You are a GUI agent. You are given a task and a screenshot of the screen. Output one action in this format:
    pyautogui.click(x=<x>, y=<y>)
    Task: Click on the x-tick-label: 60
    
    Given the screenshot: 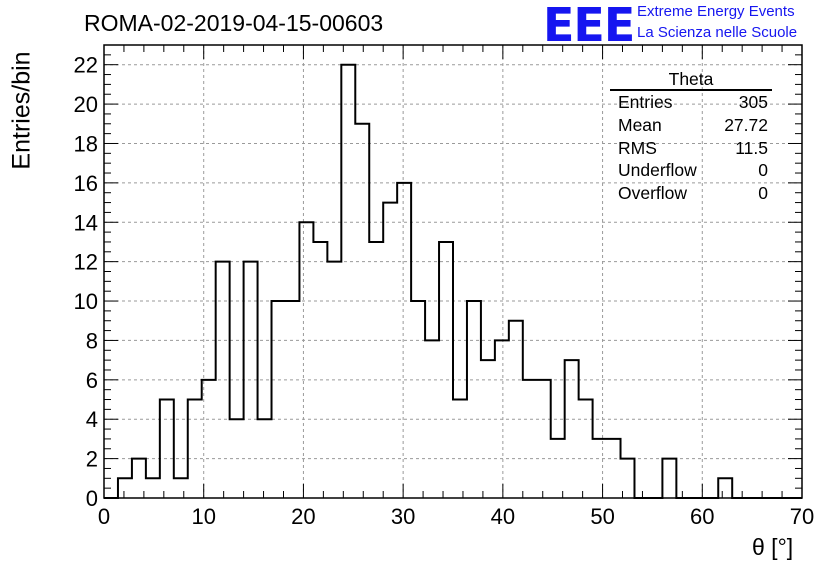 What is the action you would take?
    pyautogui.click(x=702, y=516)
    